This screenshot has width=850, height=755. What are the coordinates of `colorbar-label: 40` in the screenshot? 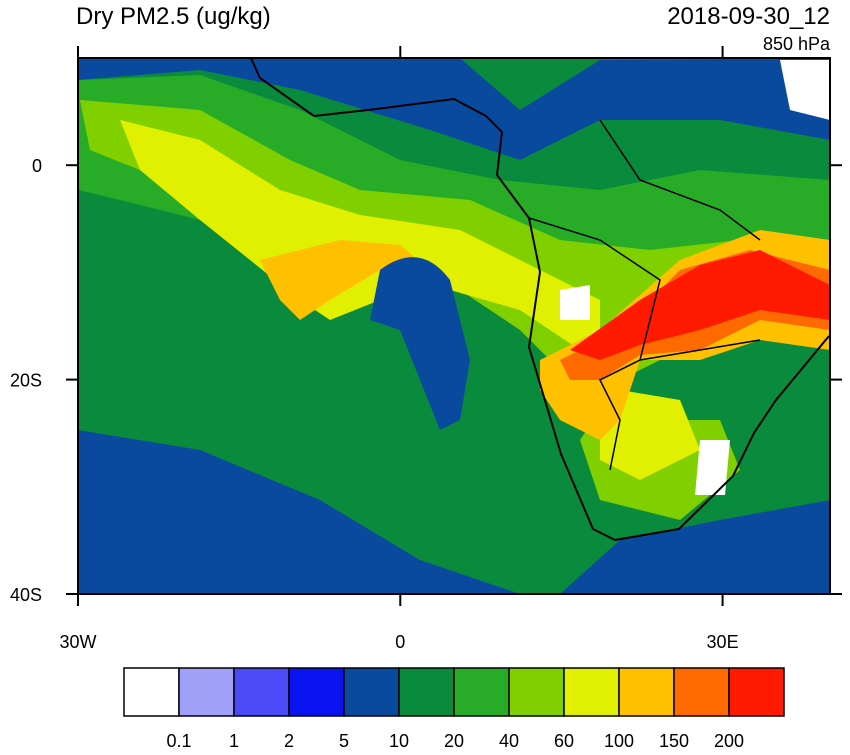 It's located at (509, 740).